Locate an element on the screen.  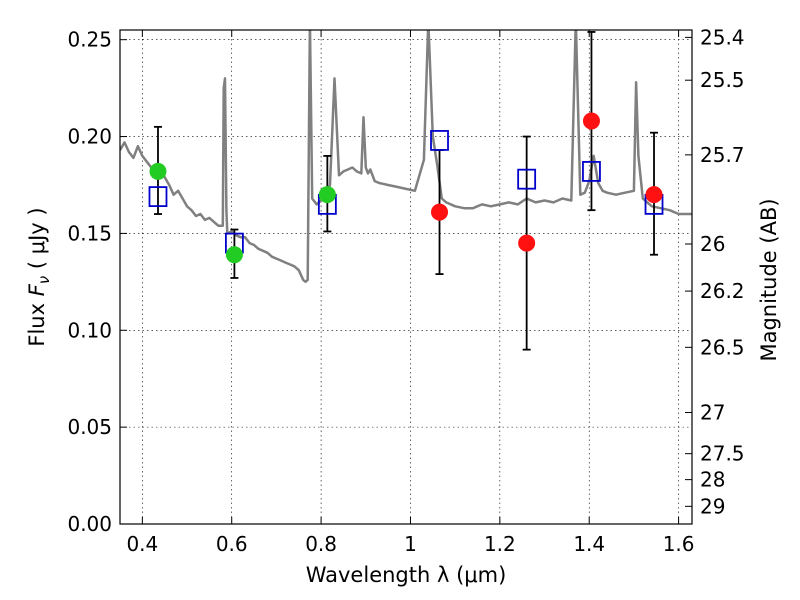
x-tick-label: 1.4 is located at coordinates (589, 544).